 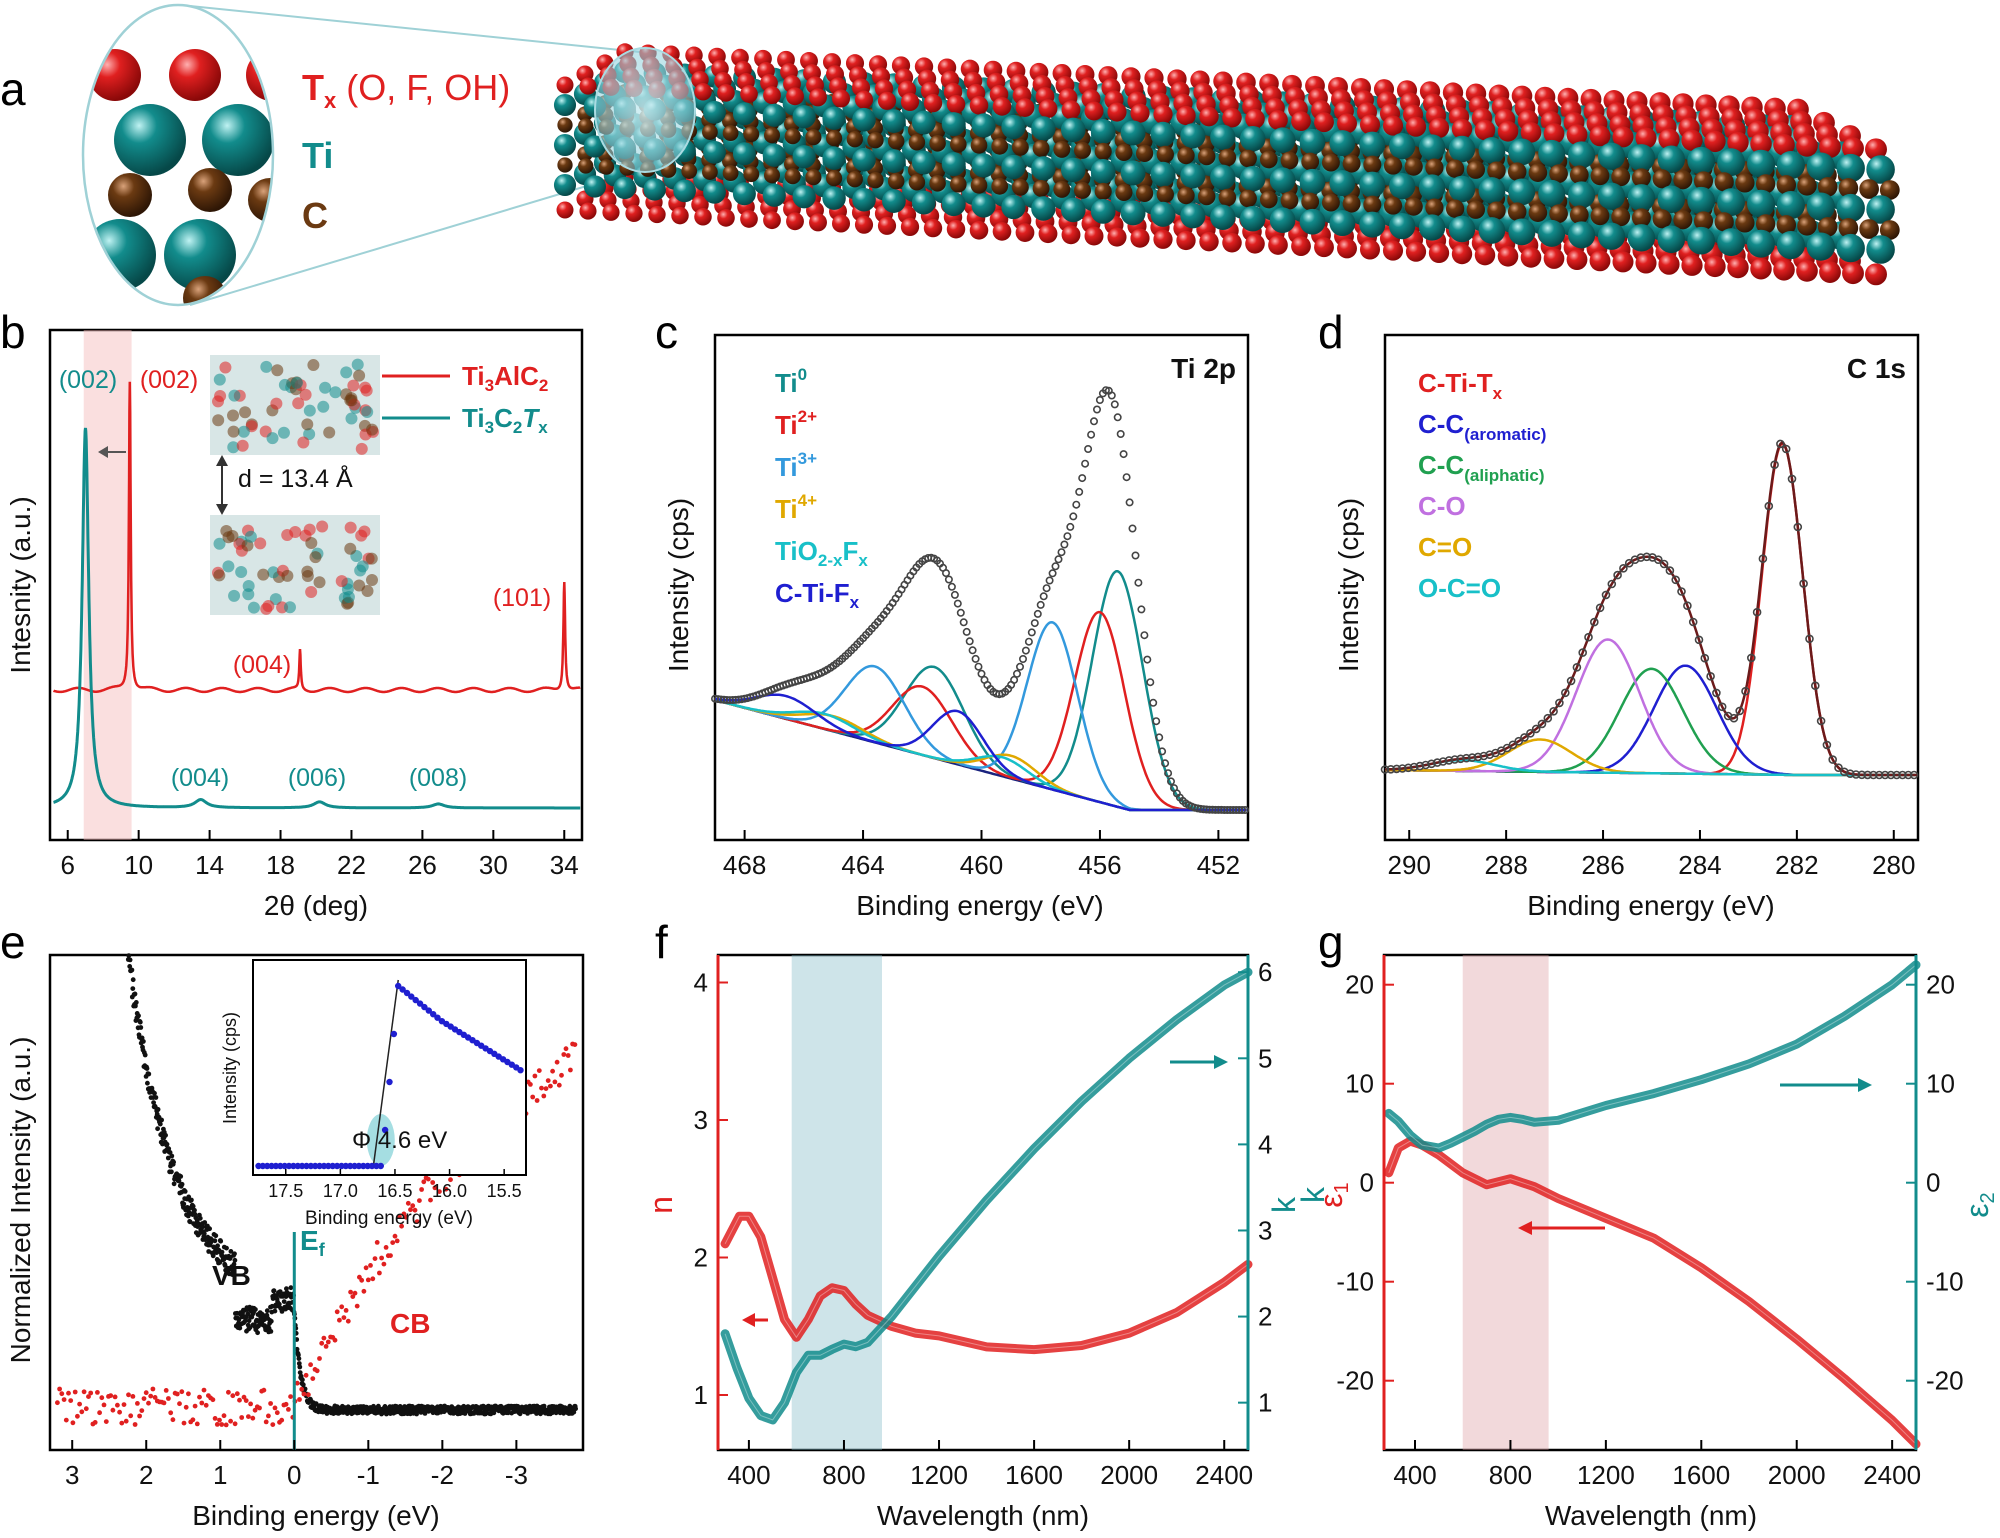 What do you see at coordinates (748, 1475) in the screenshot?
I see `x-tick-label: 400` at bounding box center [748, 1475].